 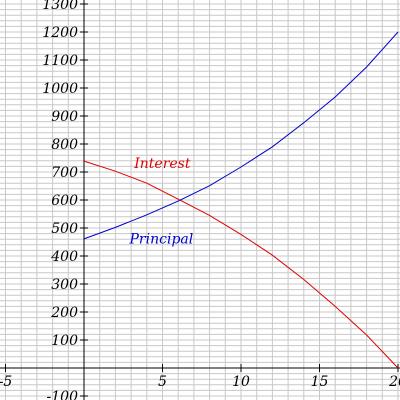 What do you see at coordinates (320, 382) in the screenshot?
I see `x-tick-label: 15` at bounding box center [320, 382].